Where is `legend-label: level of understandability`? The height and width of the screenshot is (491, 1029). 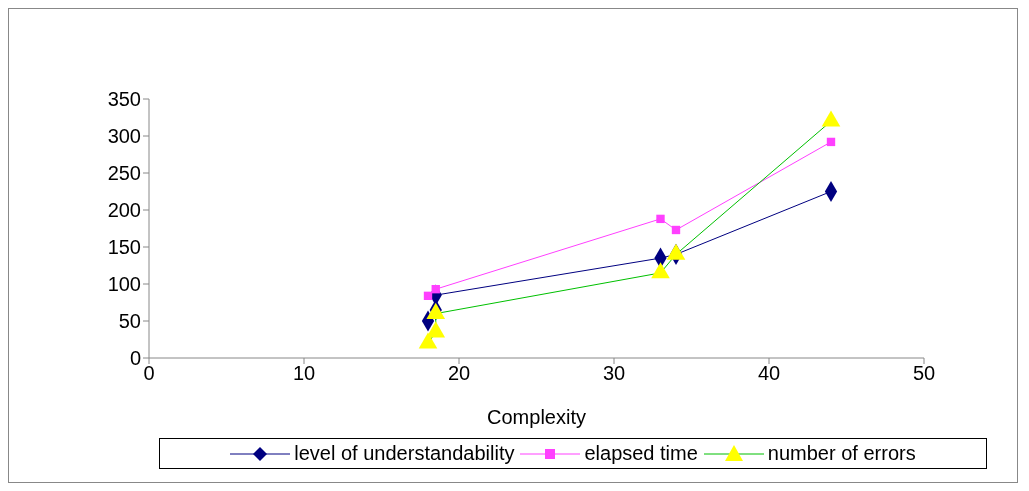 legend-label: level of understandability is located at coordinates (404, 453).